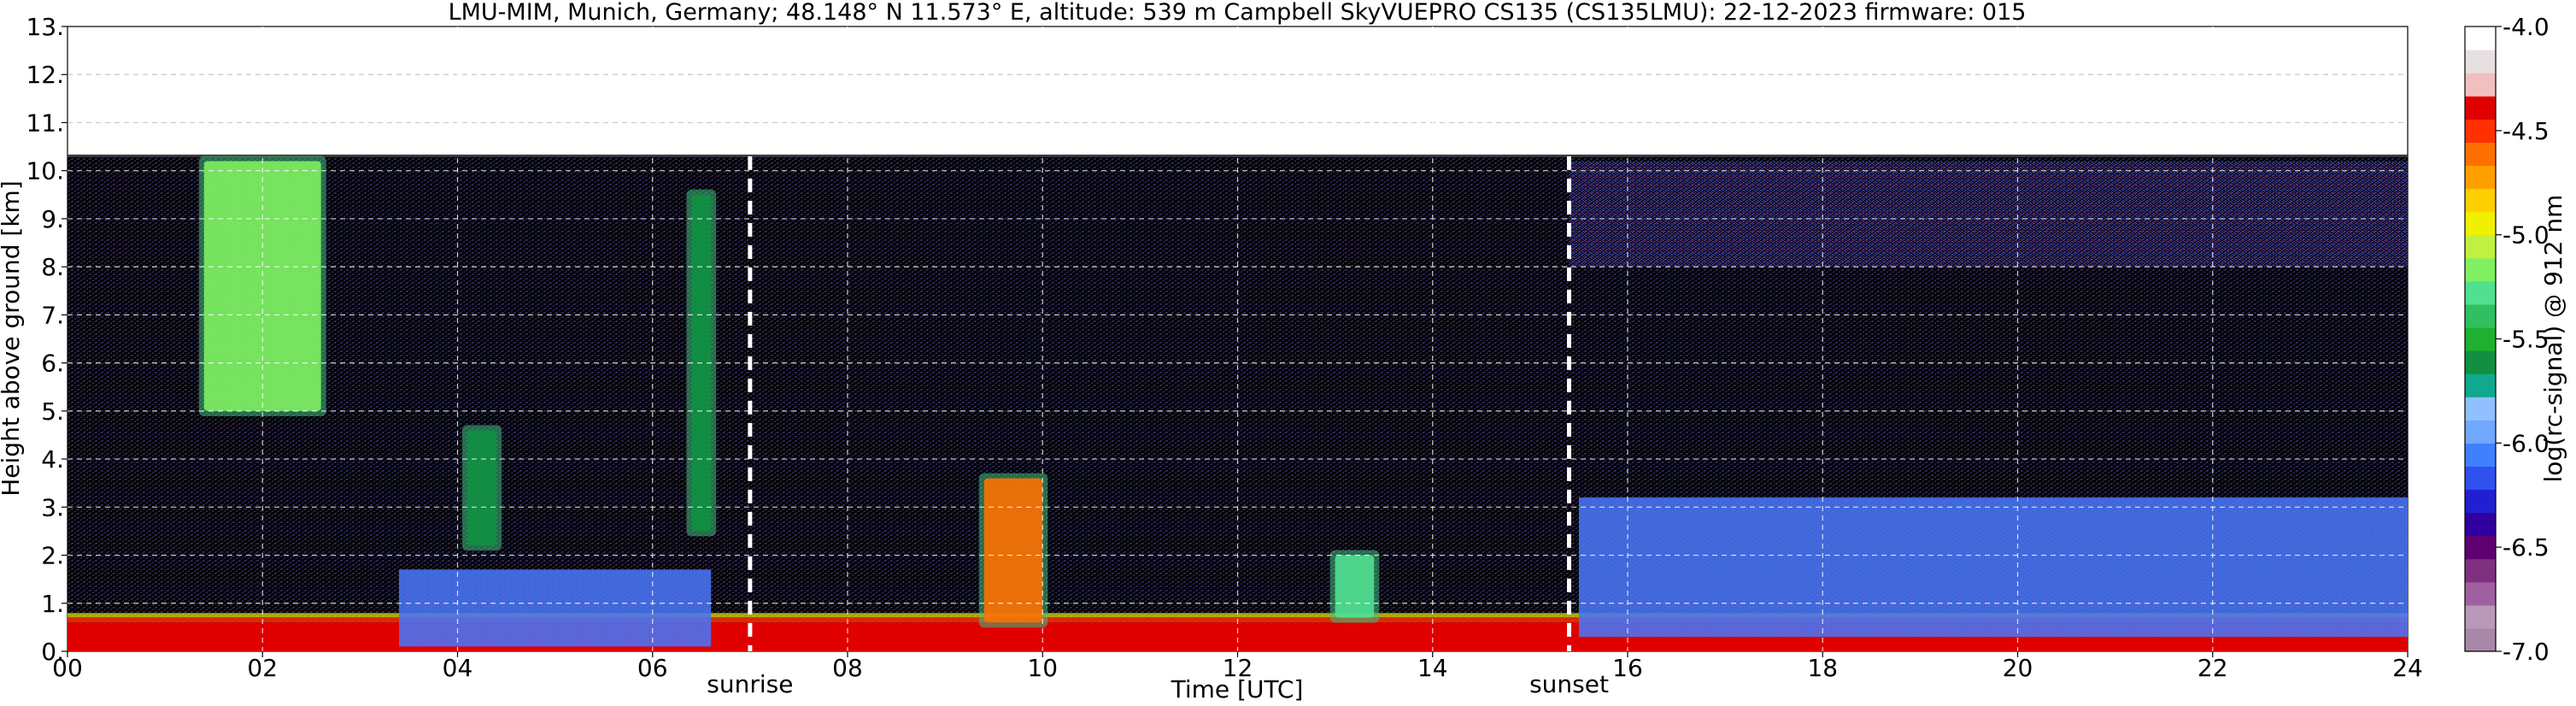  Describe the element at coordinates (1042, 668) in the screenshot. I see `x-tick-label: 10` at that location.